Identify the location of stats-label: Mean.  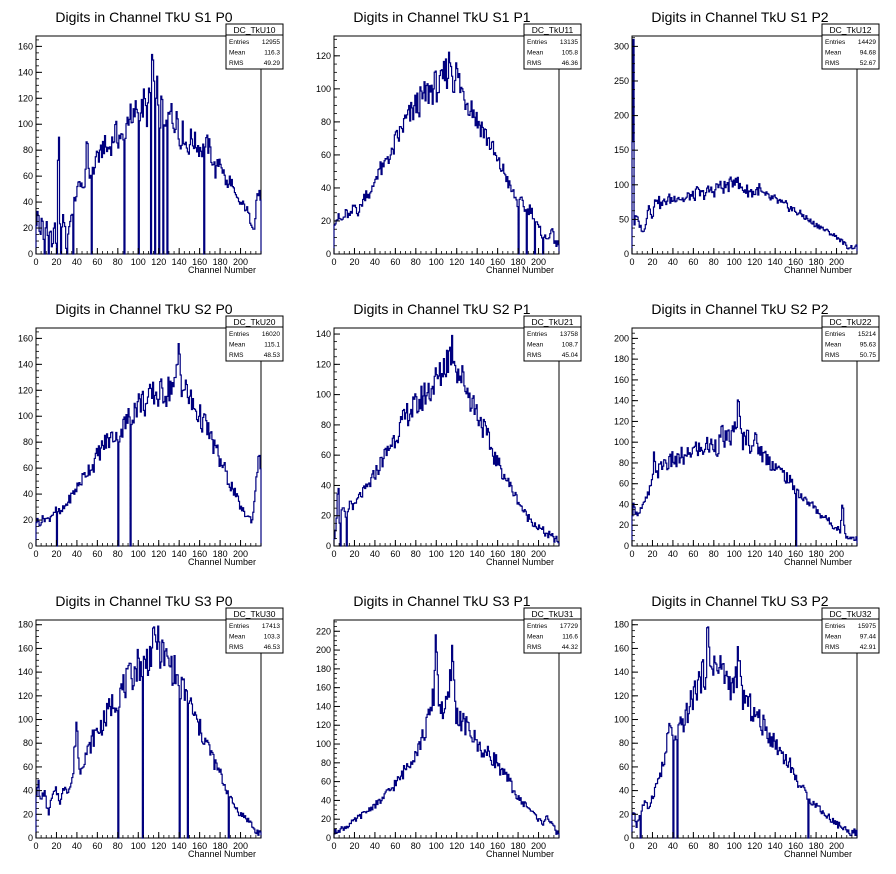
(237, 345).